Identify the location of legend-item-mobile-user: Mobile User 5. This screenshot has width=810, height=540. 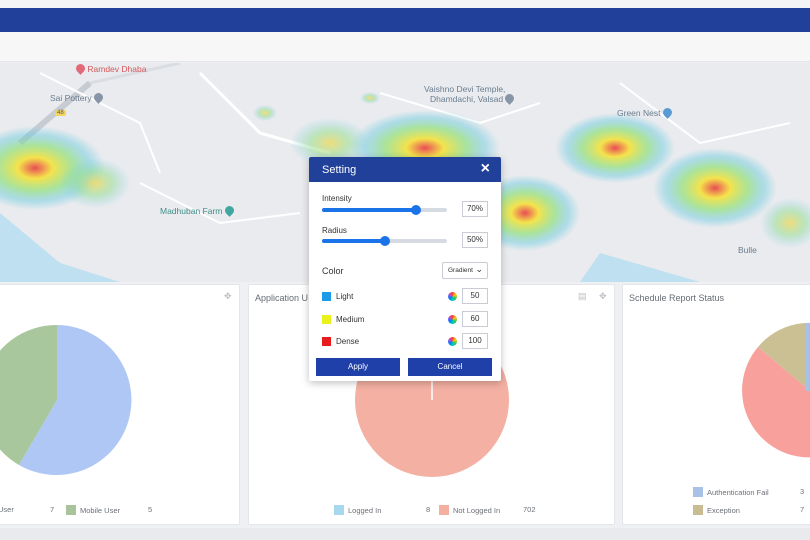
(109, 510).